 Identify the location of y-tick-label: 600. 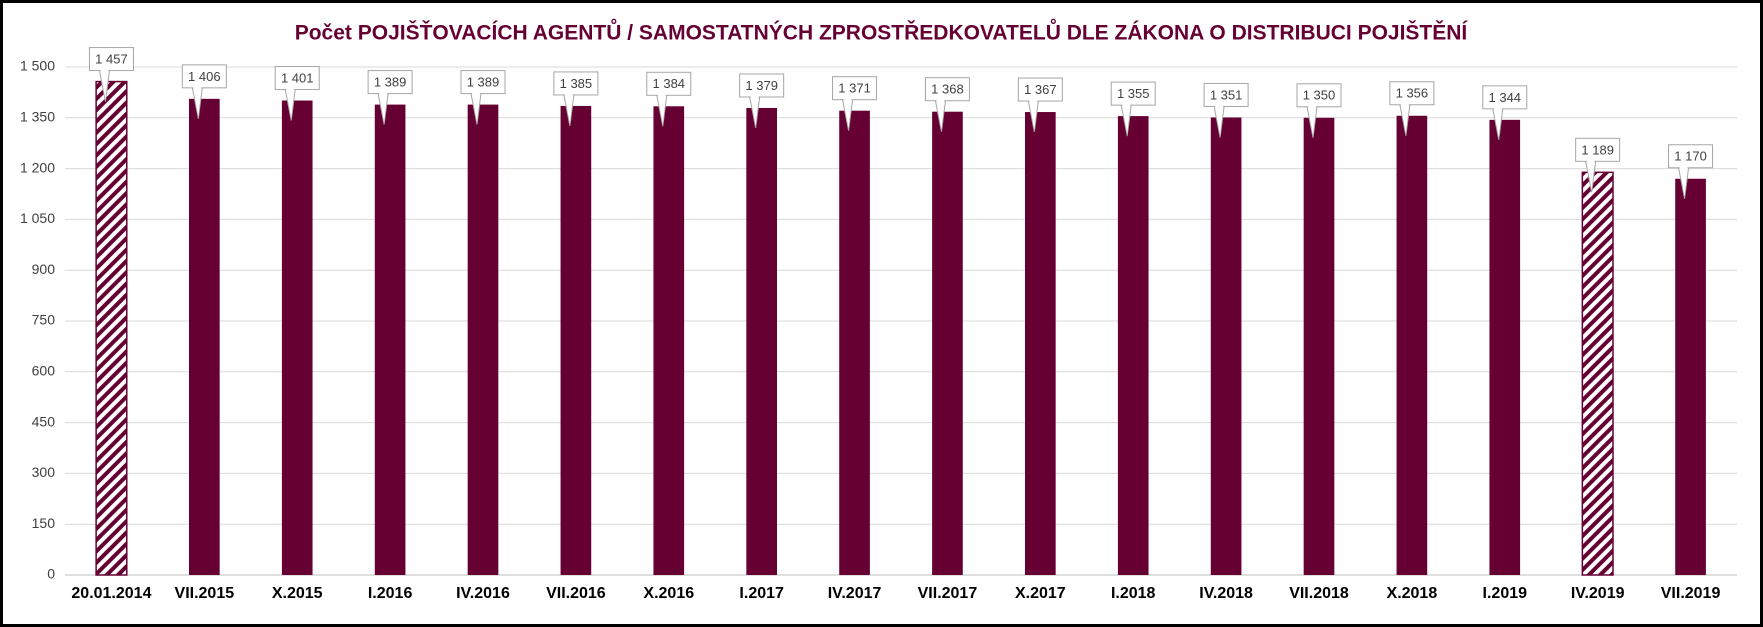
(44, 371).